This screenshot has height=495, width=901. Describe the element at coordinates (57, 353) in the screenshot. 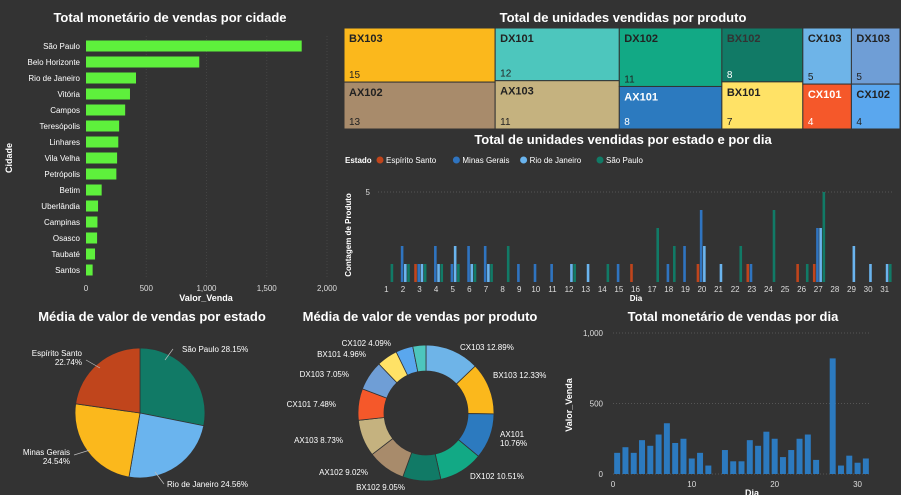

I see `state-pie-label-name: Espírito Santo` at that location.